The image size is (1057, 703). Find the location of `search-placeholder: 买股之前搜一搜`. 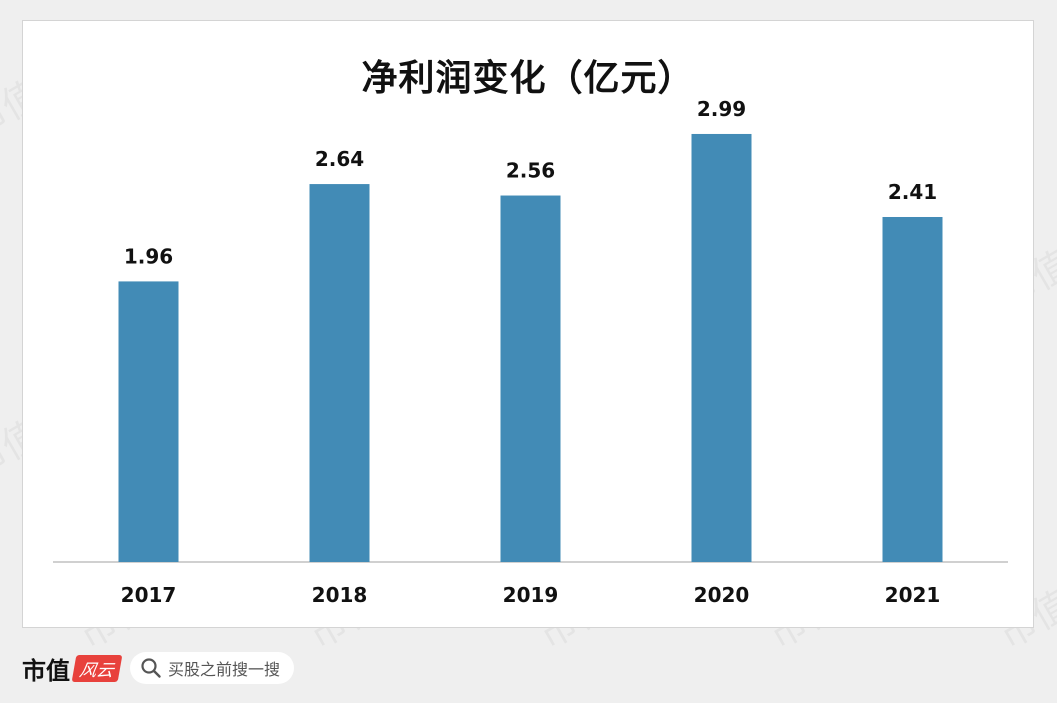

search-placeholder: 买股之前搜一搜 is located at coordinates (224, 669).